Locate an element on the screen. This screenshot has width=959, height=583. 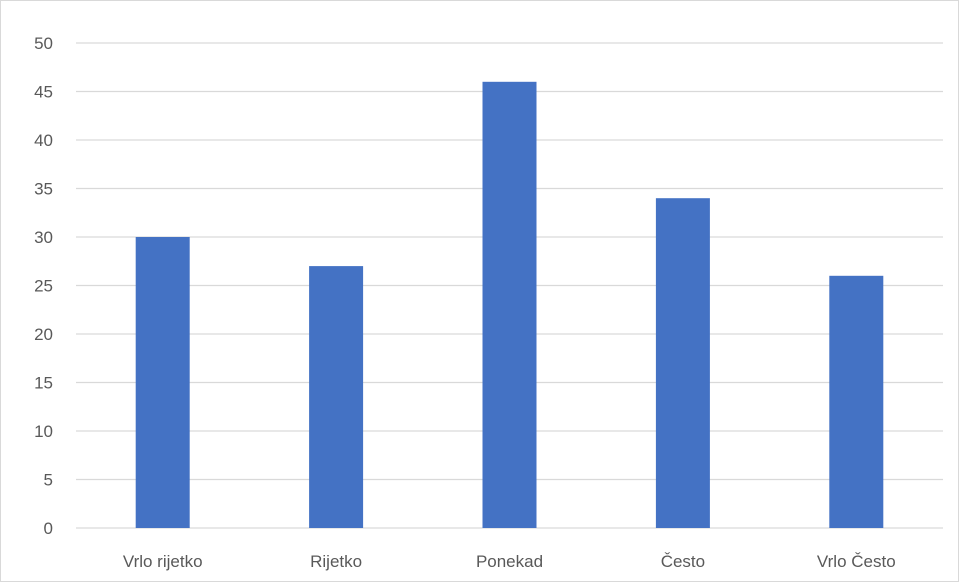
y-tick-label: 25 is located at coordinates (43, 286).